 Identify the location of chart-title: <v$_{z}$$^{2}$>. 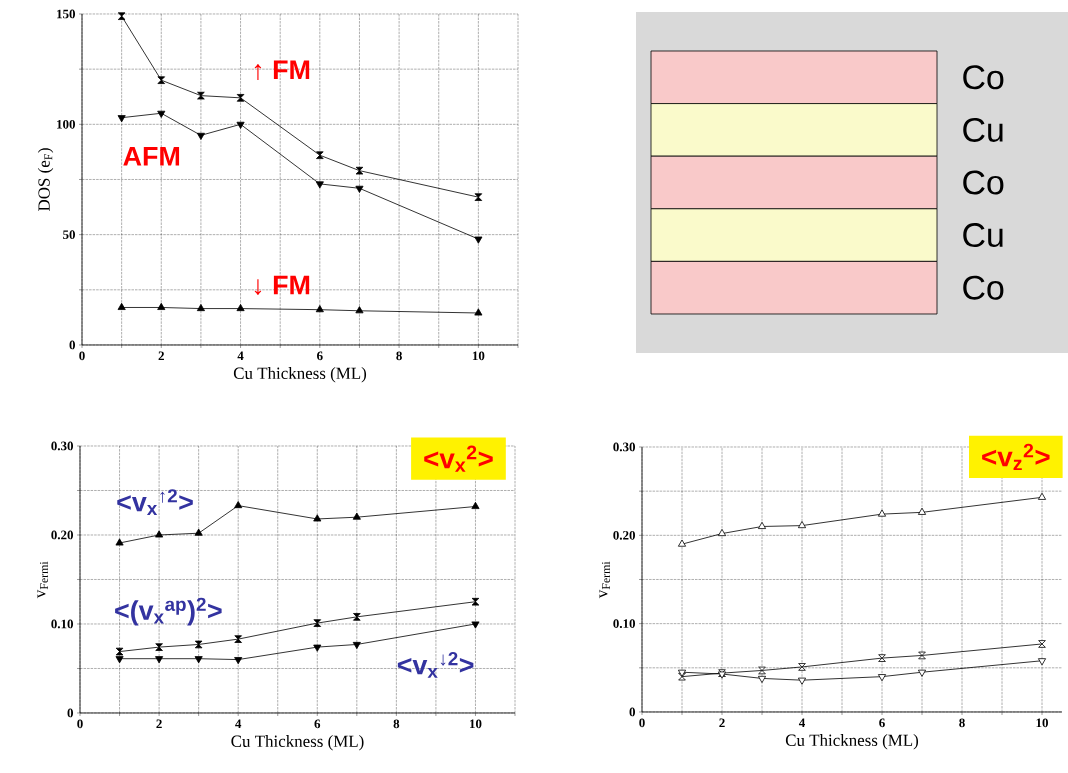
(1016, 457).